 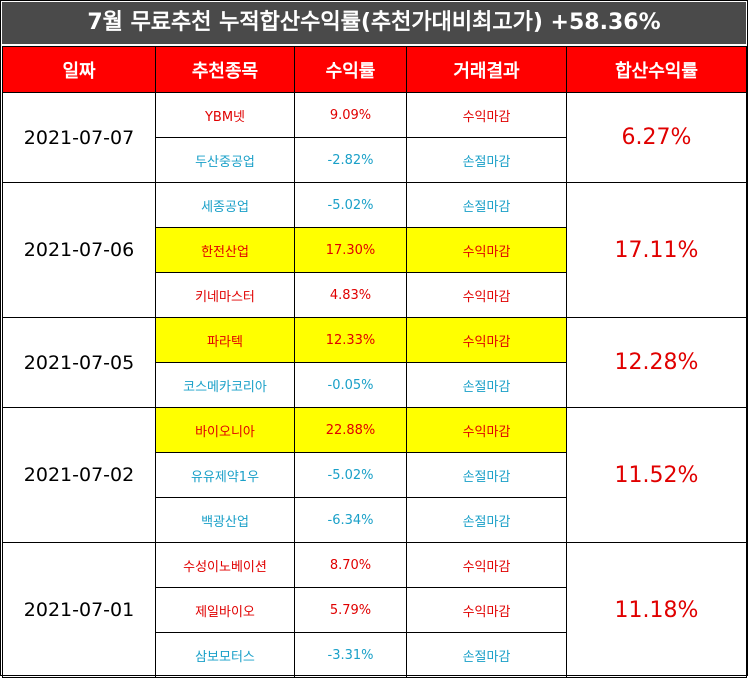 What do you see at coordinates (374, 23) in the screenshot?
I see `page-title: 7월 무료추천 누적합산수익률(추천가대비최고가) +58.36%` at bounding box center [374, 23].